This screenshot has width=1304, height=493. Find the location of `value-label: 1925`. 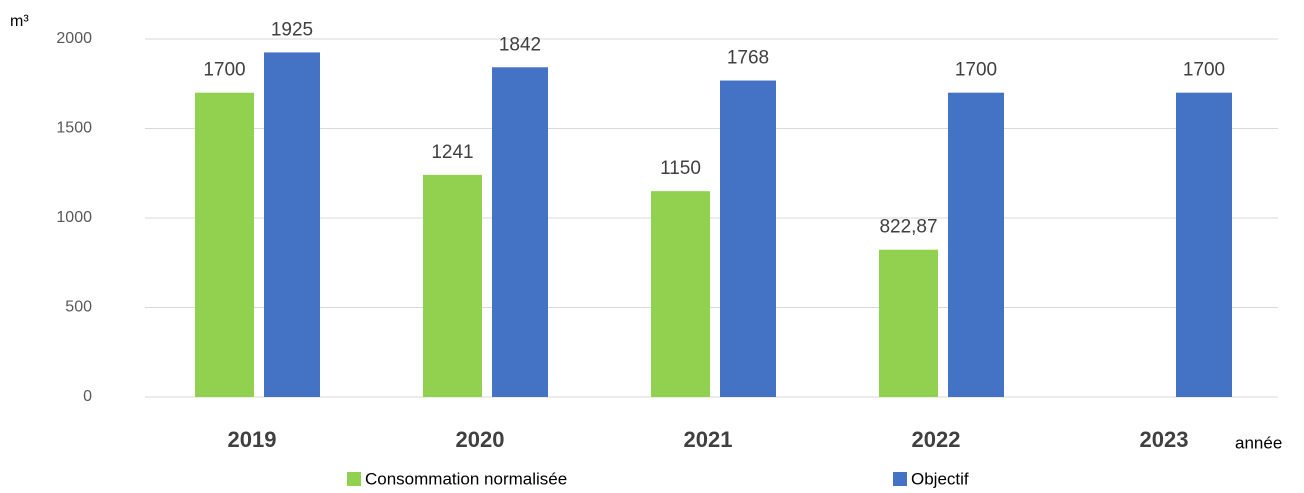

value-label: 1925 is located at coordinates (292, 29).